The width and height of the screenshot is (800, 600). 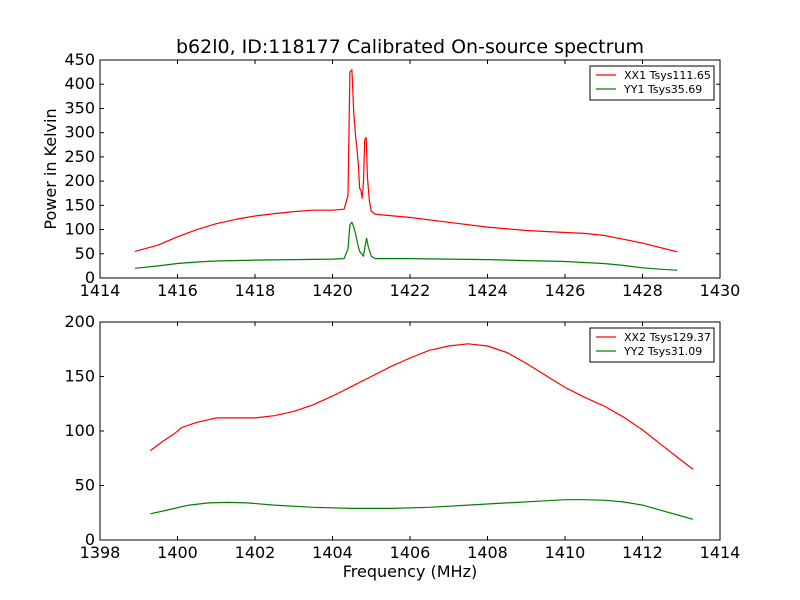 I want to click on y-tick-label: 450, so click(x=79, y=59).